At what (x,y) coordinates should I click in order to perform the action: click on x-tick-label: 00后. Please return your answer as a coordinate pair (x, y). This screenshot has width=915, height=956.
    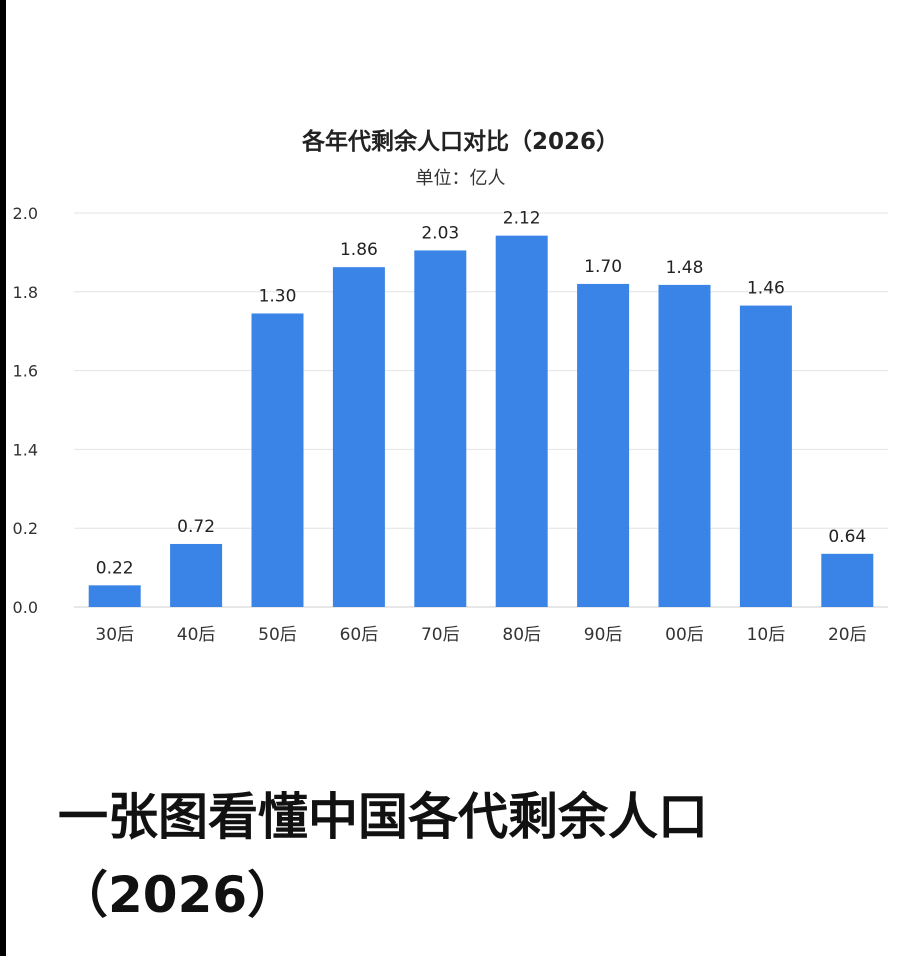
    Looking at the image, I should click on (684, 635).